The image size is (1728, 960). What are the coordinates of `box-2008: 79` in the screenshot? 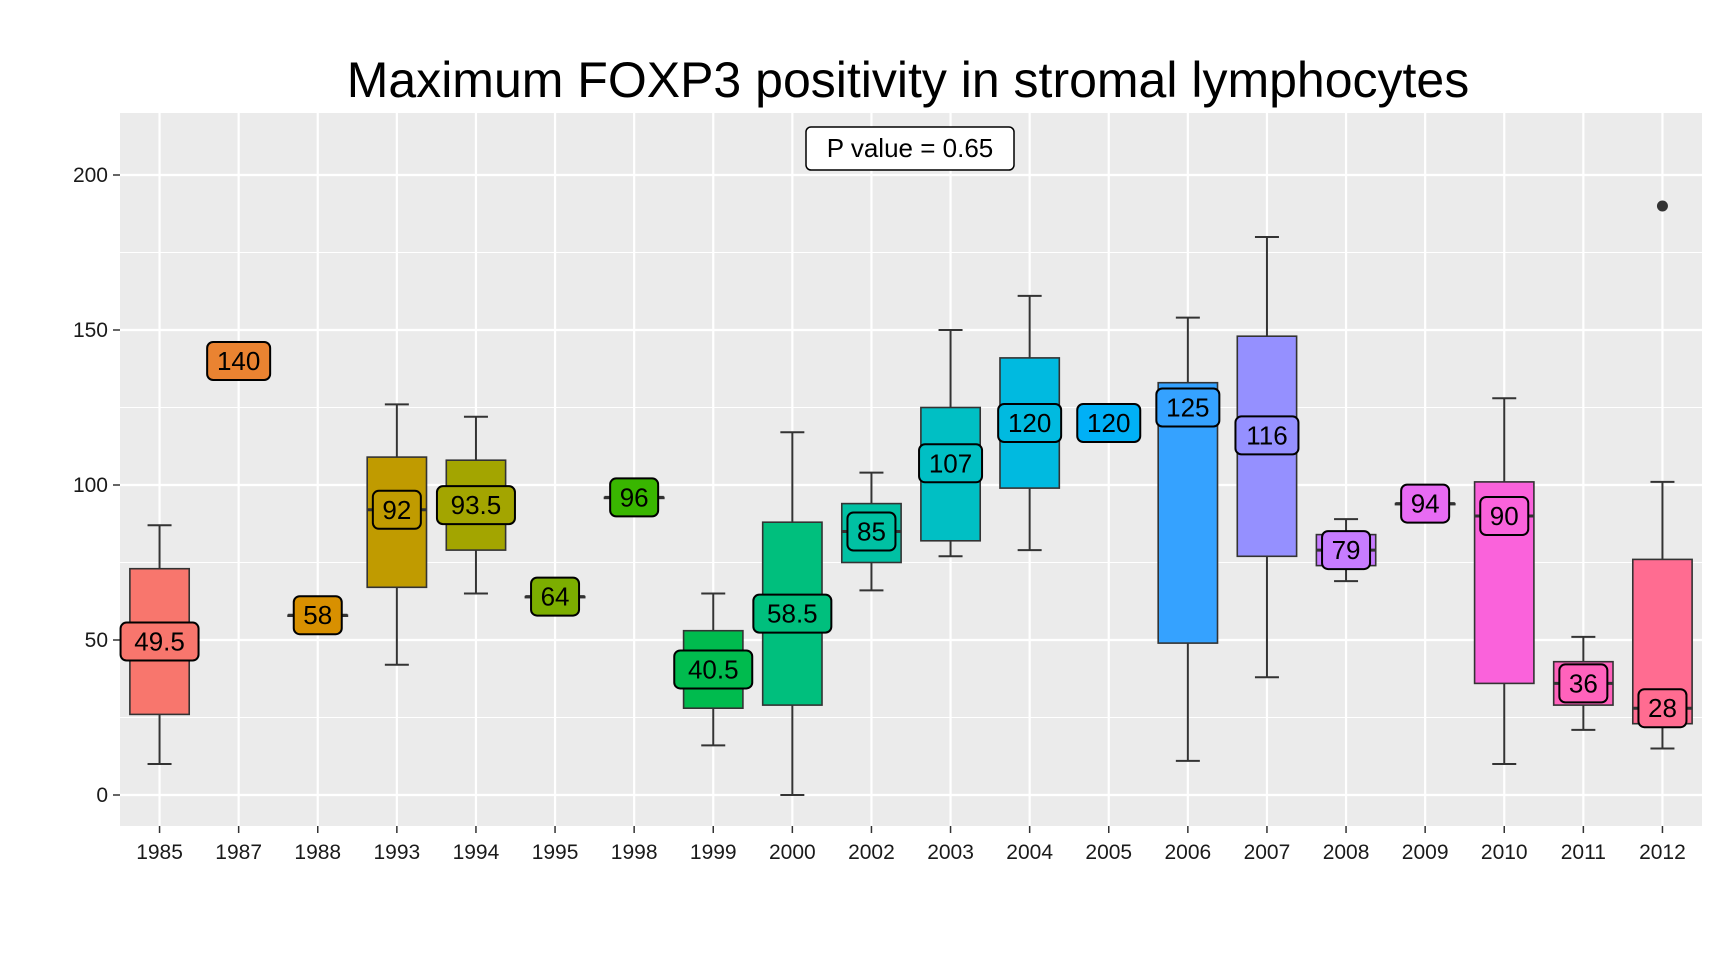 It's located at (1346, 550).